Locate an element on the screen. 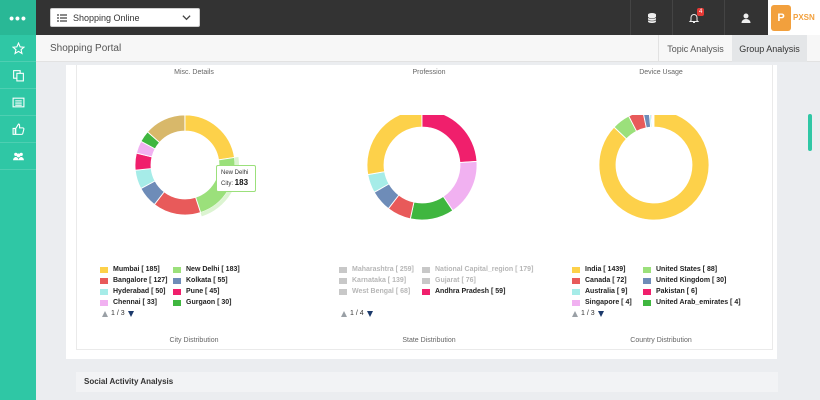 Image resolution: width=820 pixels, height=400 pixels. page-title: Shopping Portal is located at coordinates (86, 48).